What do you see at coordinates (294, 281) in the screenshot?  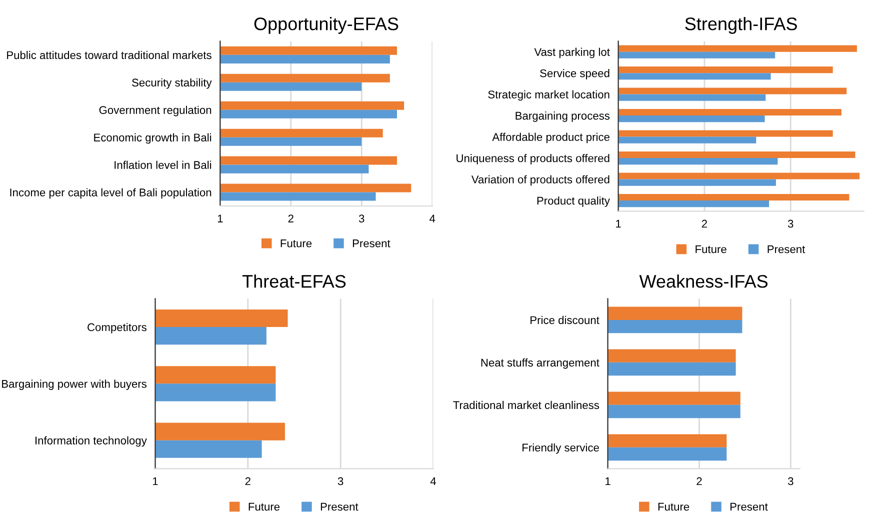 I see `chart-title: Threat-EFAS` at bounding box center [294, 281].